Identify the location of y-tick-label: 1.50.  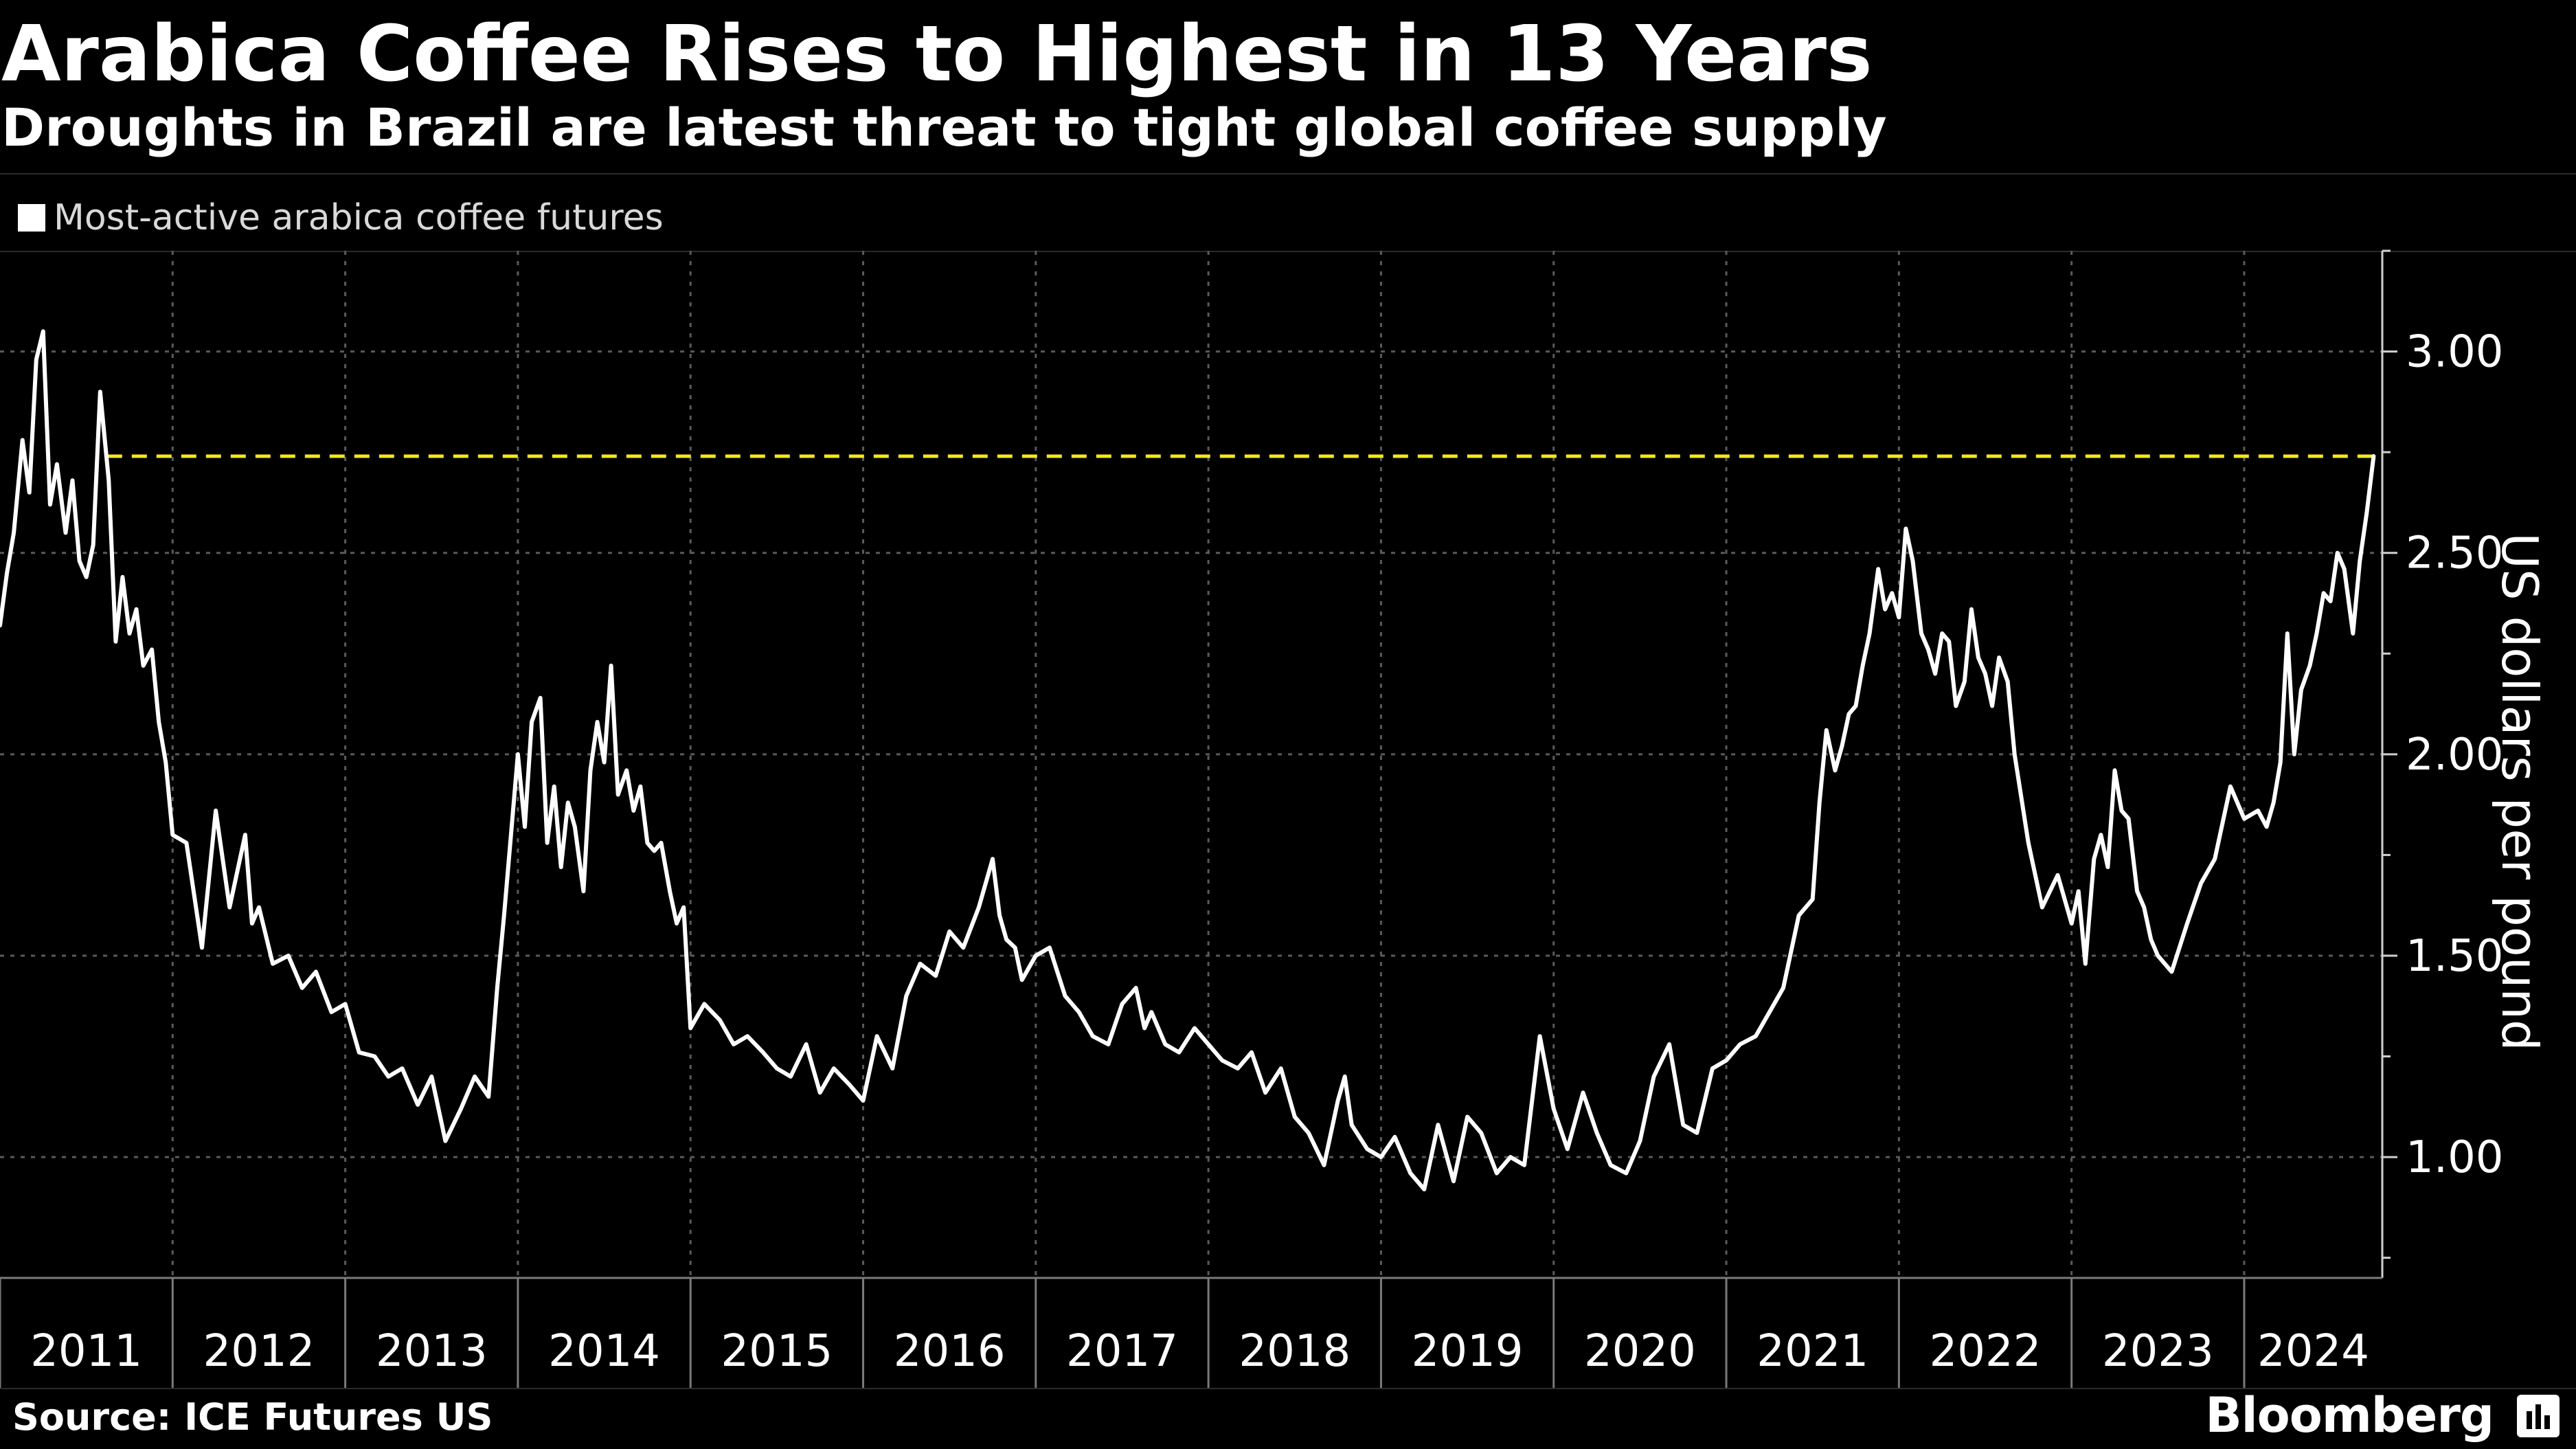
(2455, 956).